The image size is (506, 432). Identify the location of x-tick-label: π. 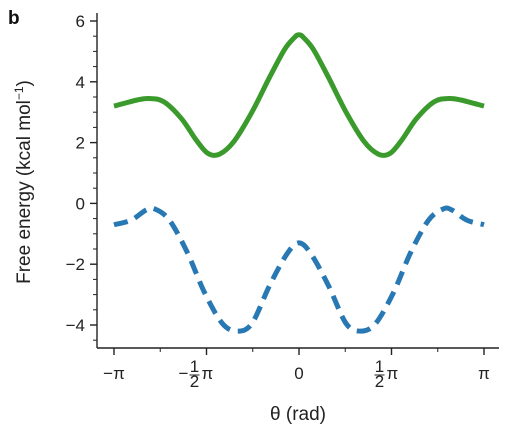
(484, 373).